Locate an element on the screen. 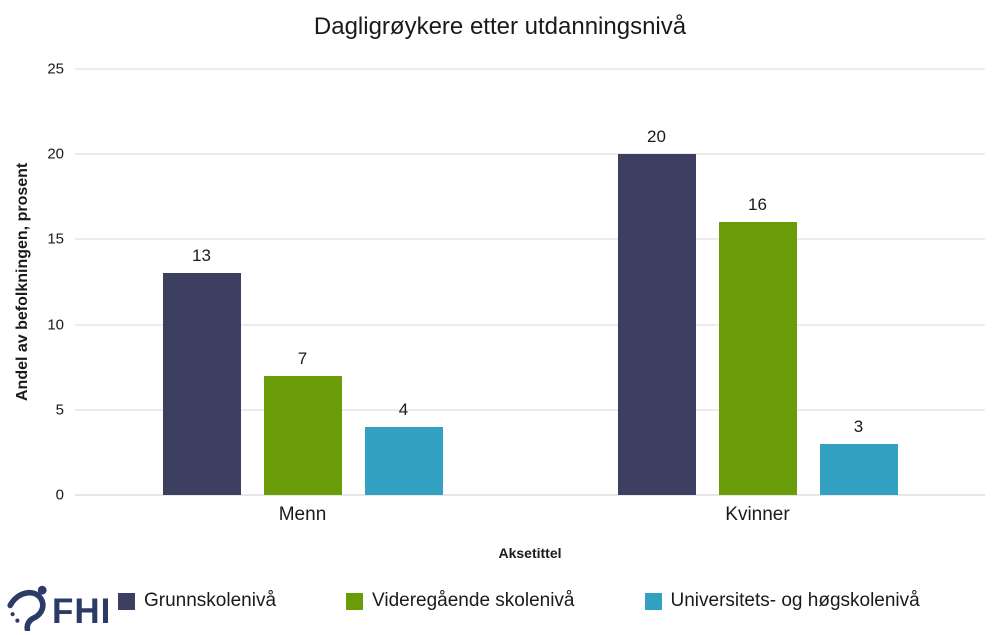 The height and width of the screenshot is (635, 1000). y-tick-label-0: 0 is located at coordinates (59, 495).